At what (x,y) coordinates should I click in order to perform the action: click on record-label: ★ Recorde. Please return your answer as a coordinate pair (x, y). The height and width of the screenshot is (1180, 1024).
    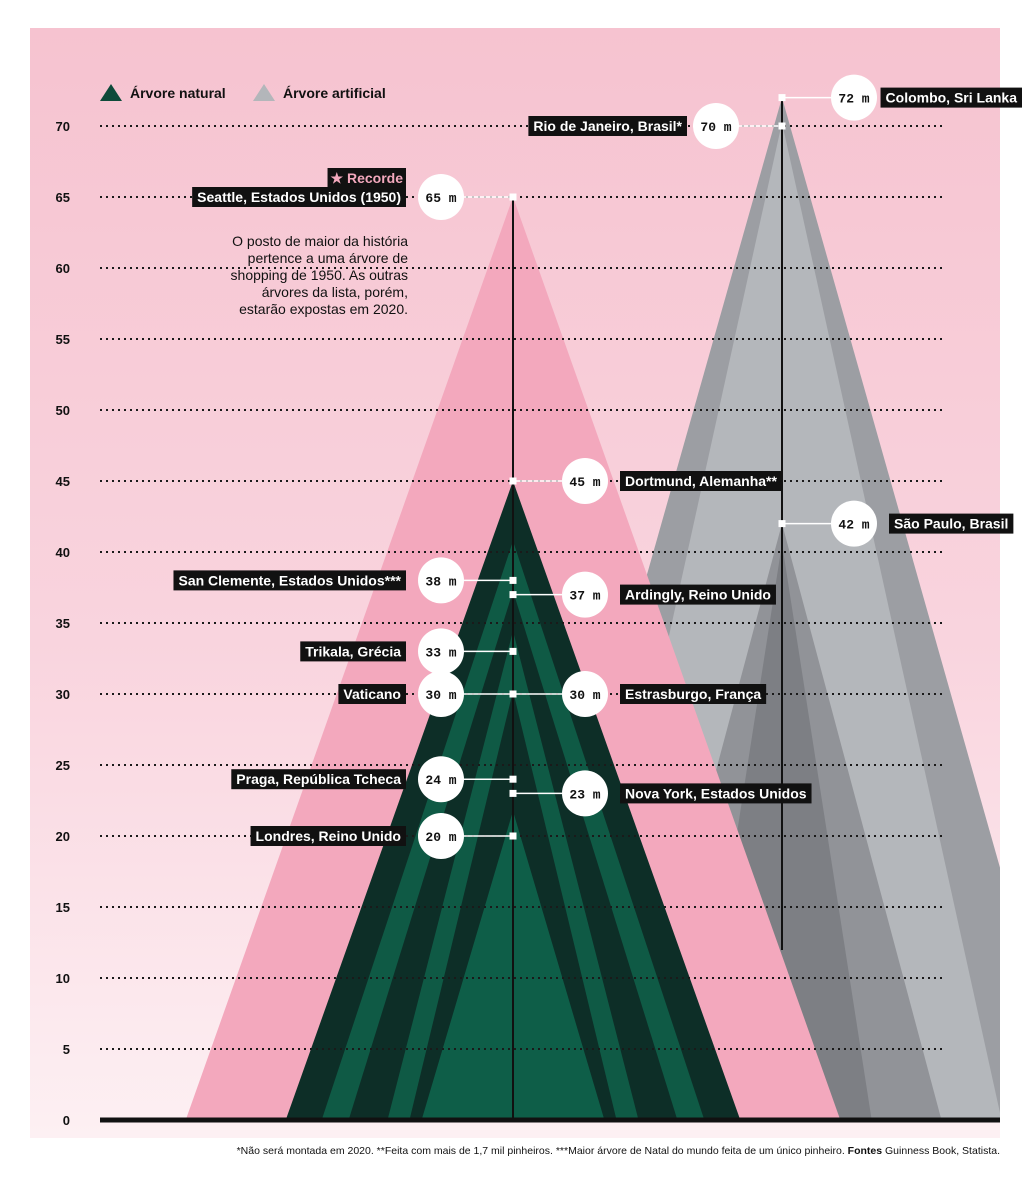
    Looking at the image, I should click on (367, 178).